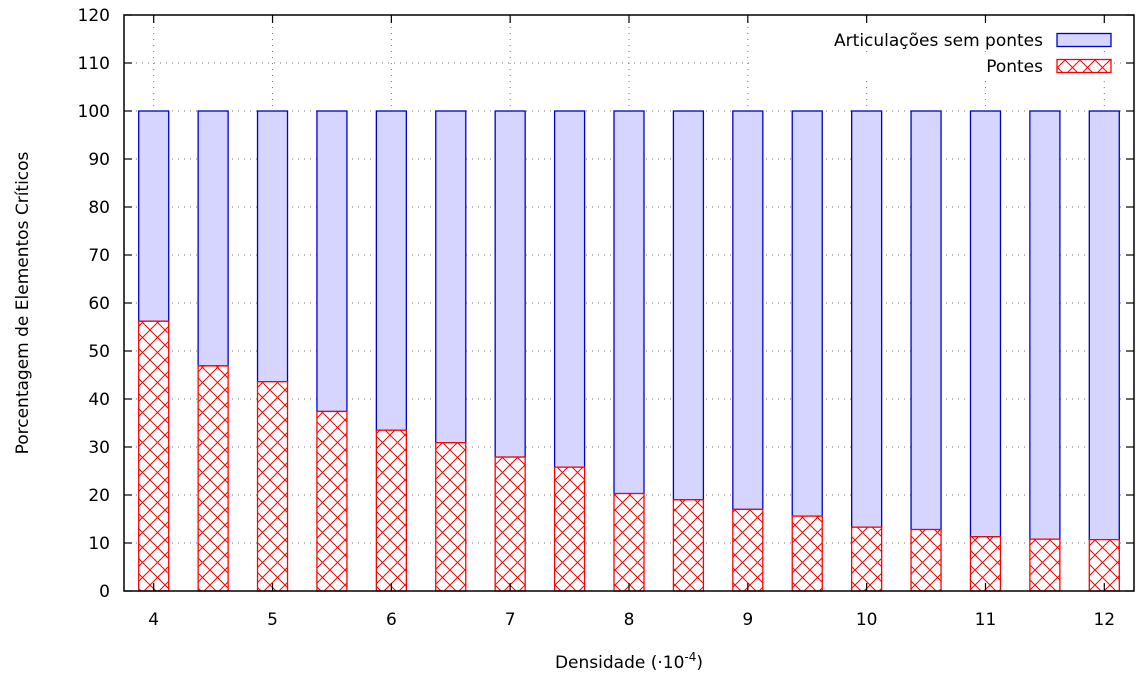  What do you see at coordinates (629, 620) in the screenshot?
I see `x-tick-label: 8` at bounding box center [629, 620].